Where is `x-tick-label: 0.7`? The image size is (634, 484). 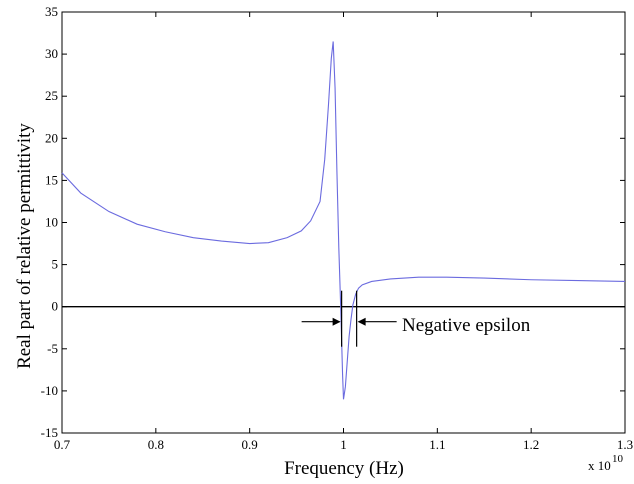 x-tick-label: 0.7 is located at coordinates (62, 444).